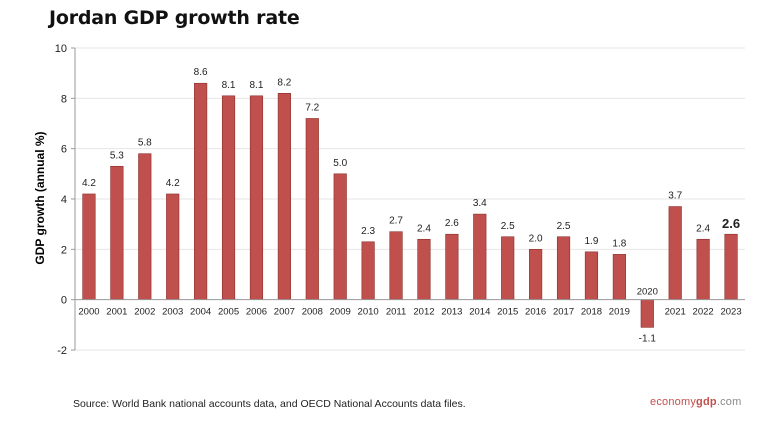 The image size is (768, 422). What do you see at coordinates (89, 246) in the screenshot?
I see `bar-2000` at bounding box center [89, 246].